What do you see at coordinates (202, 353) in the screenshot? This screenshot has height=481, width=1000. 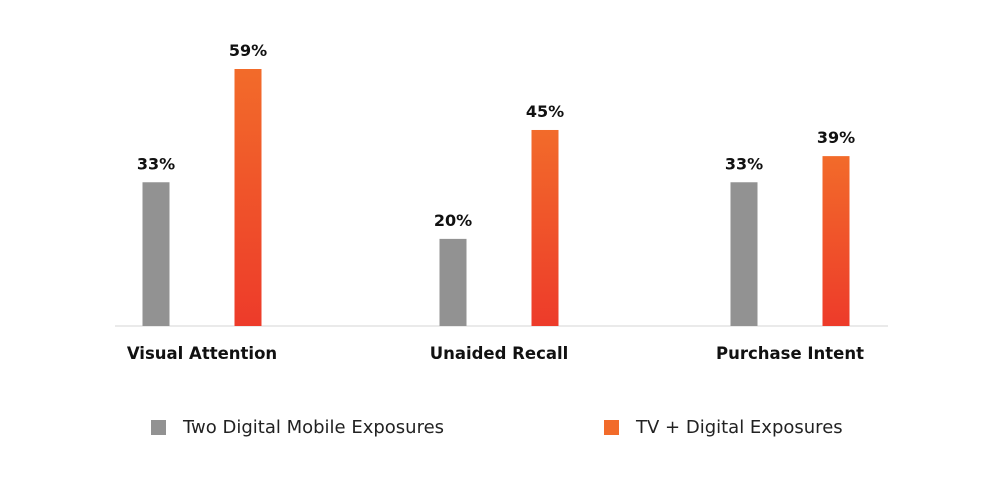 I see `category-label-visual-attention: Visual Attention` at bounding box center [202, 353].